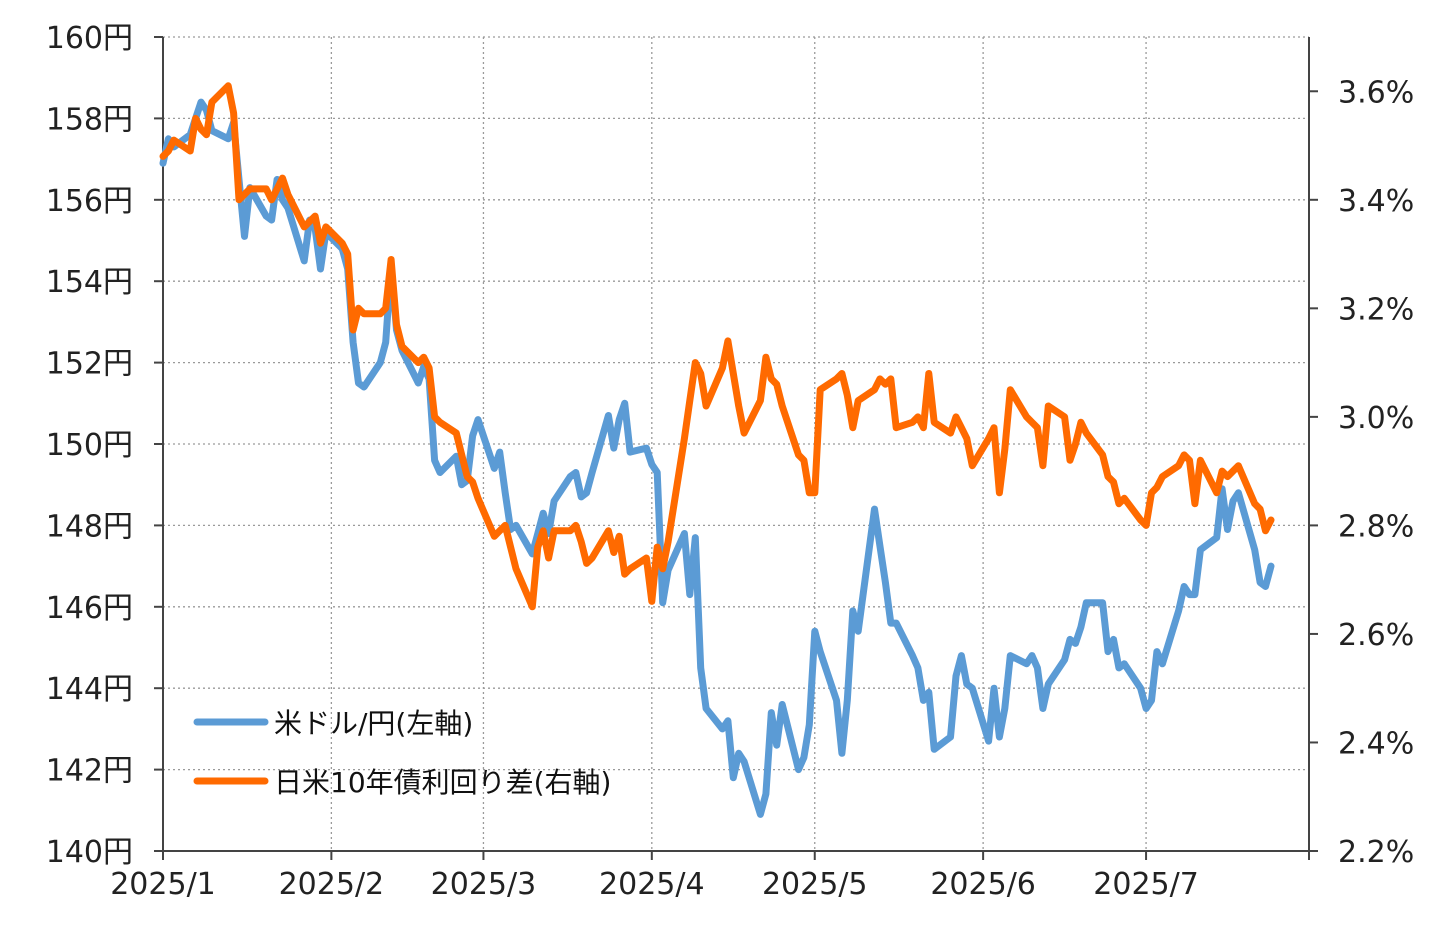 This screenshot has width=1456, height=941. I want to click on right-tick-label: 3.2%, so click(1376, 309).